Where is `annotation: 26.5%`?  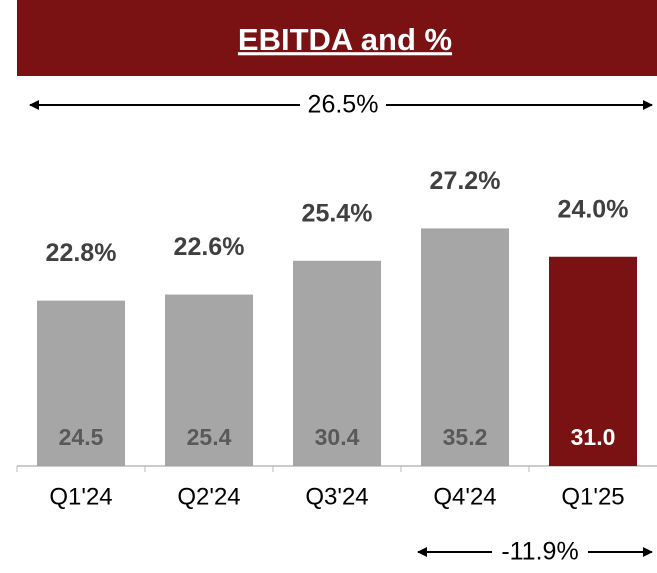 annotation: 26.5% is located at coordinates (343, 105).